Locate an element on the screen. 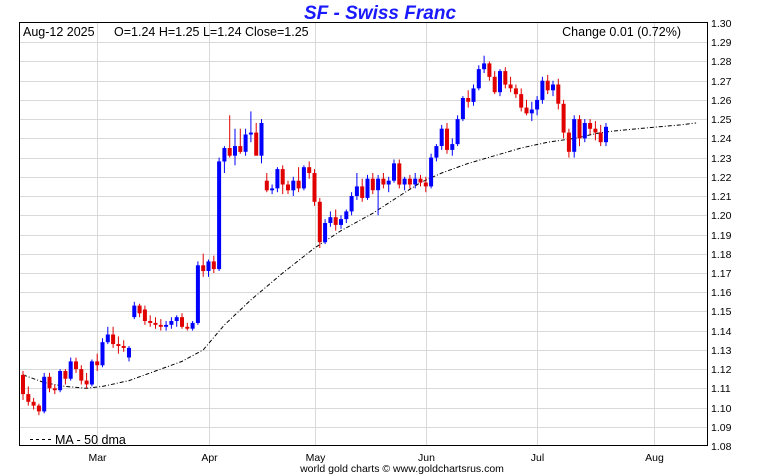 The width and height of the screenshot is (760, 475). y-tick-label: 1.14 is located at coordinates (721, 332).